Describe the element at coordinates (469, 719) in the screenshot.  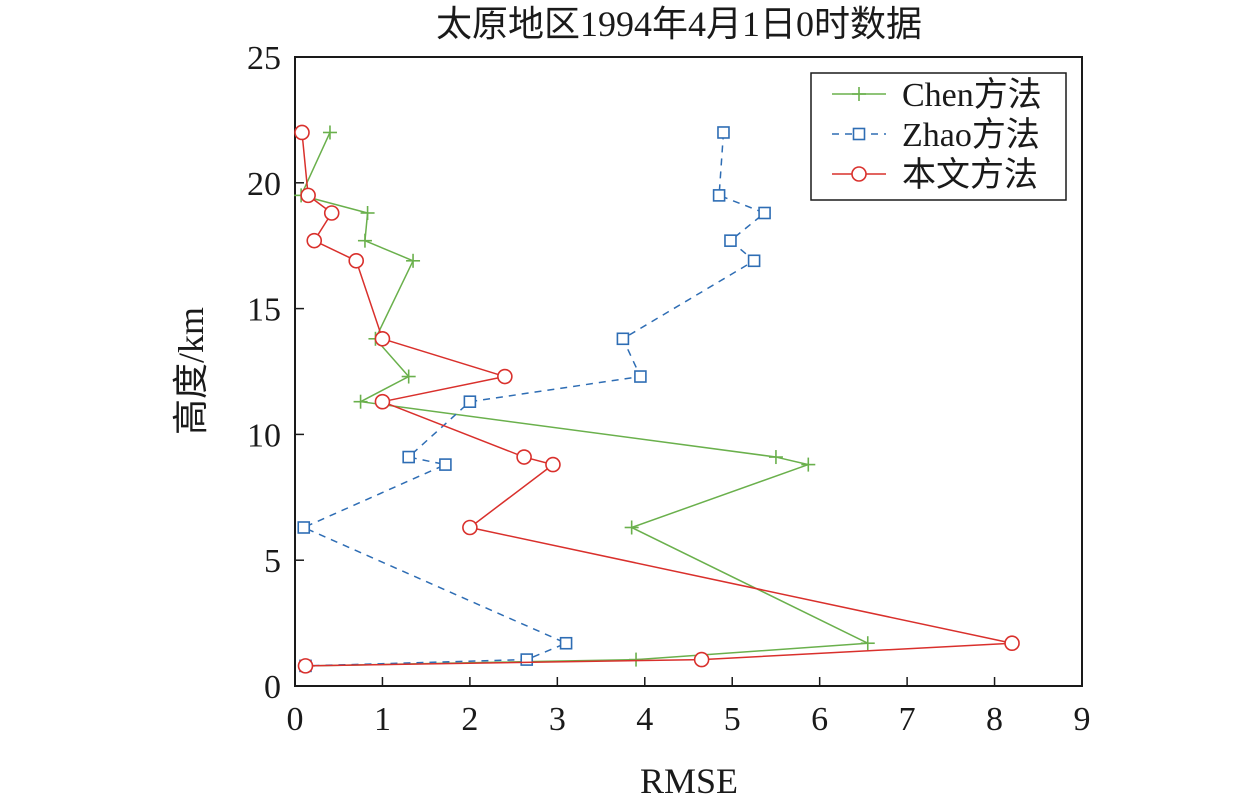
I see `x-tick-label: 2` at that location.